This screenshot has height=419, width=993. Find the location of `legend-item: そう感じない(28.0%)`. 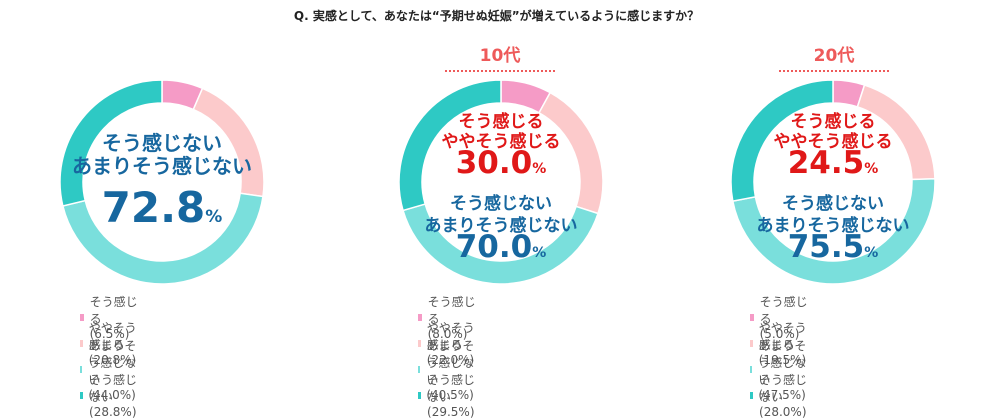

legend-item: そう感じない(28.0%) is located at coordinates (780, 396).